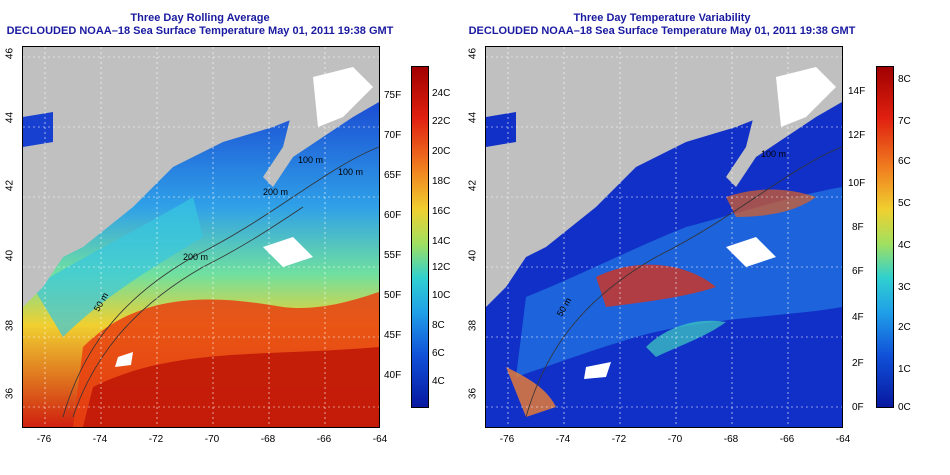  I want to click on left-cb-c-8: 8C, so click(438, 325).